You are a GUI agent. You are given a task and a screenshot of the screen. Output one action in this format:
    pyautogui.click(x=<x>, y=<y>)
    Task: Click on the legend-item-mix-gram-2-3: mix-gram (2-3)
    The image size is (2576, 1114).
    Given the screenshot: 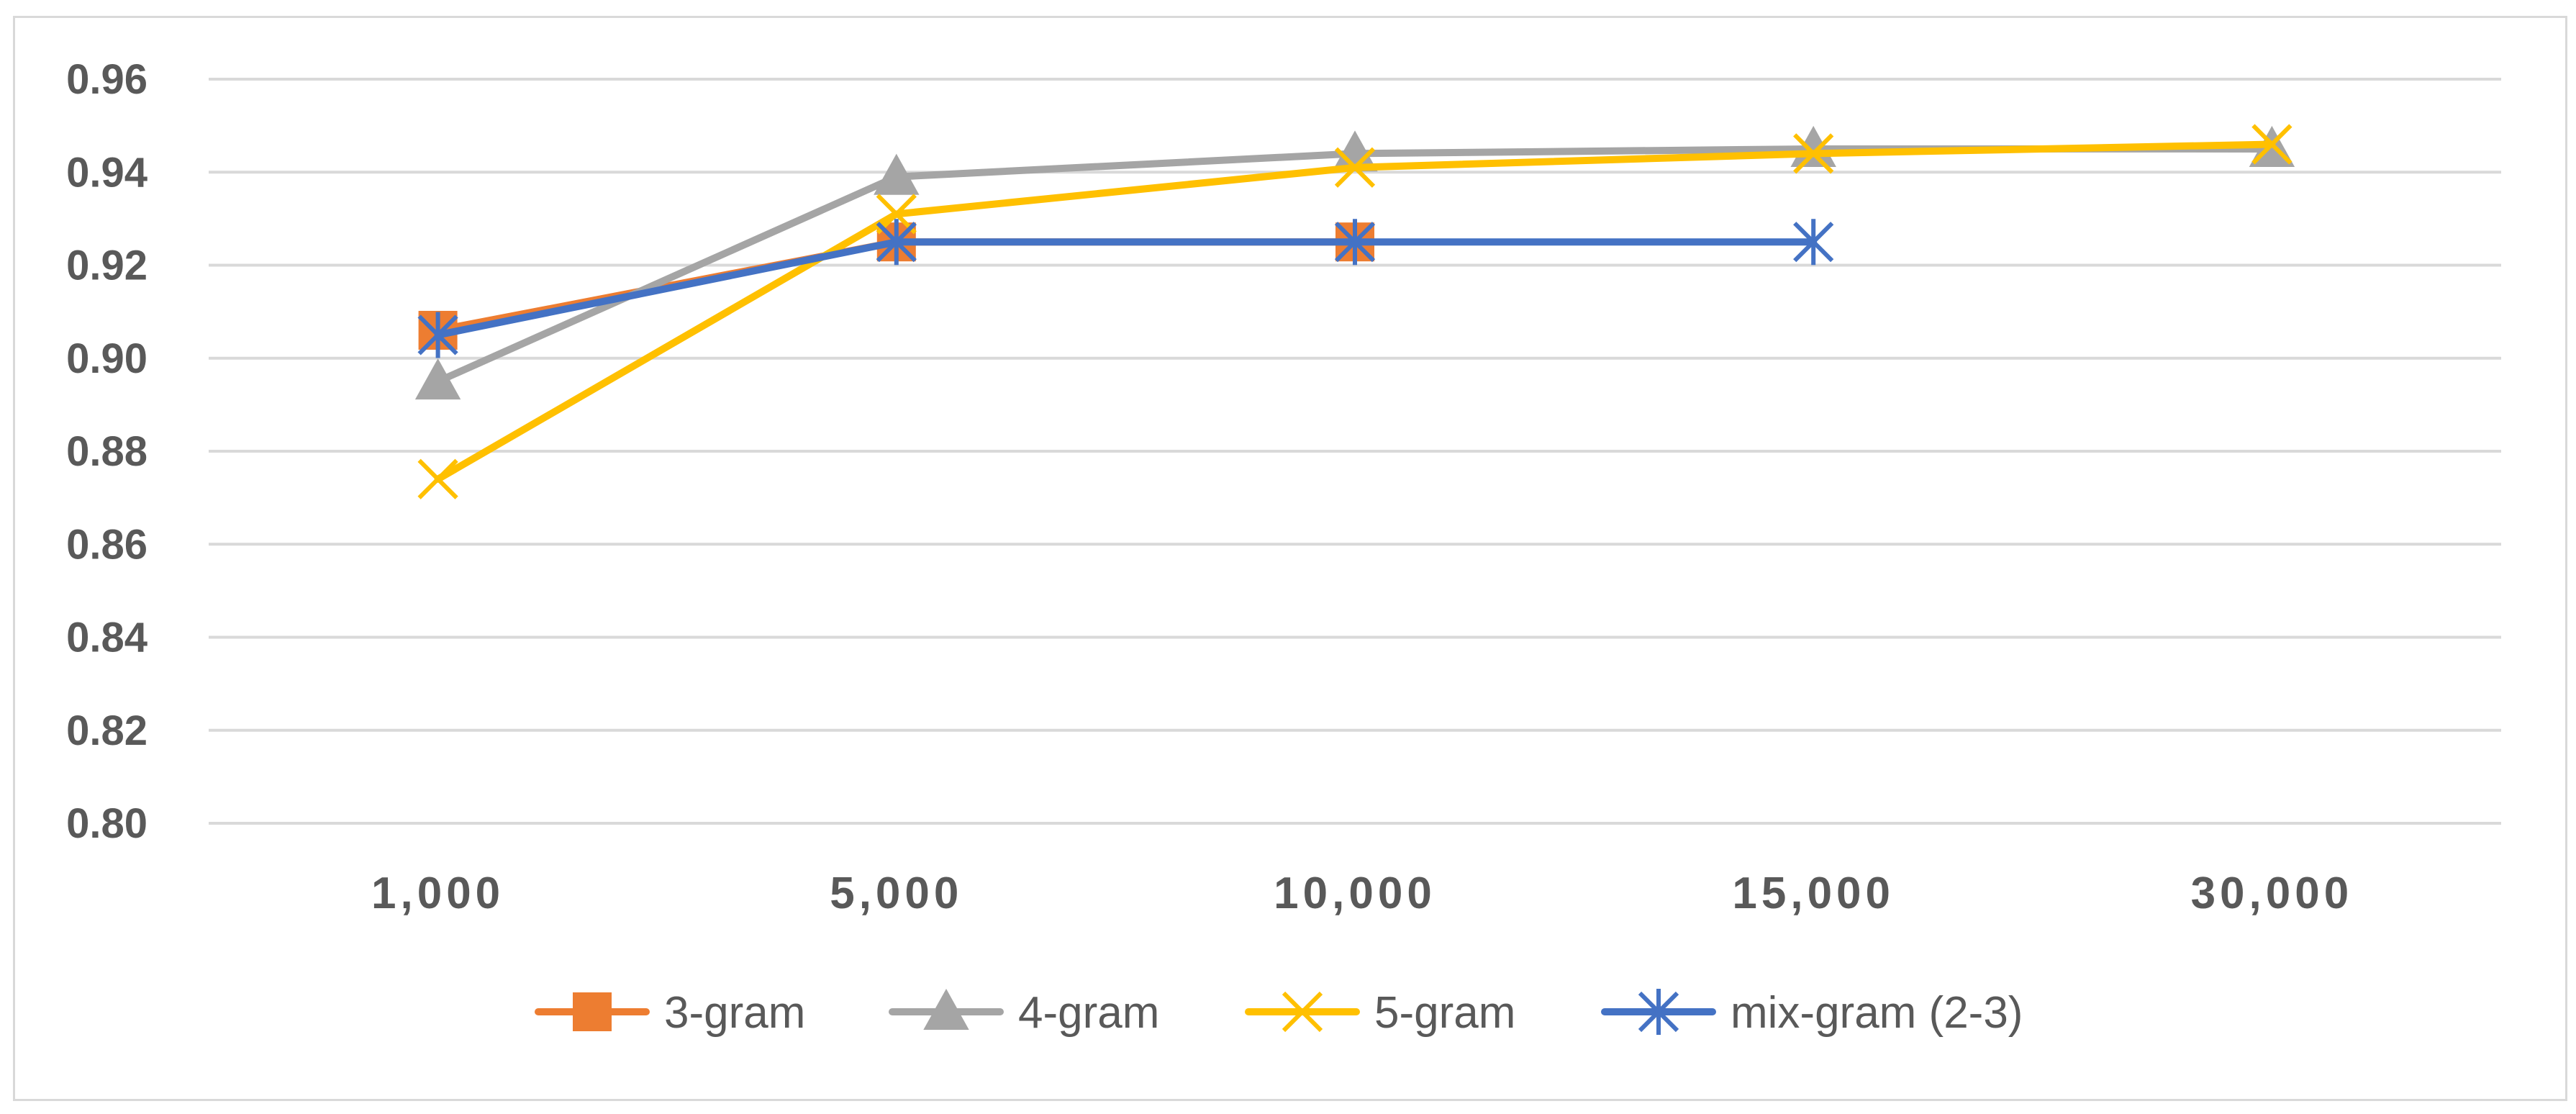 What is the action you would take?
    pyautogui.click(x=1812, y=1013)
    